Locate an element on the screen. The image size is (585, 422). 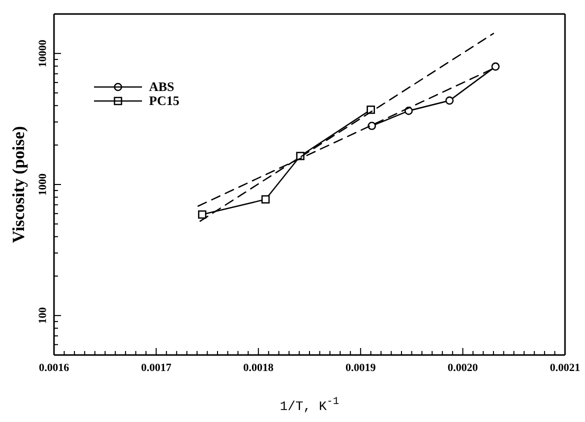
x-tick-label: 0.0019 is located at coordinates (360, 368).